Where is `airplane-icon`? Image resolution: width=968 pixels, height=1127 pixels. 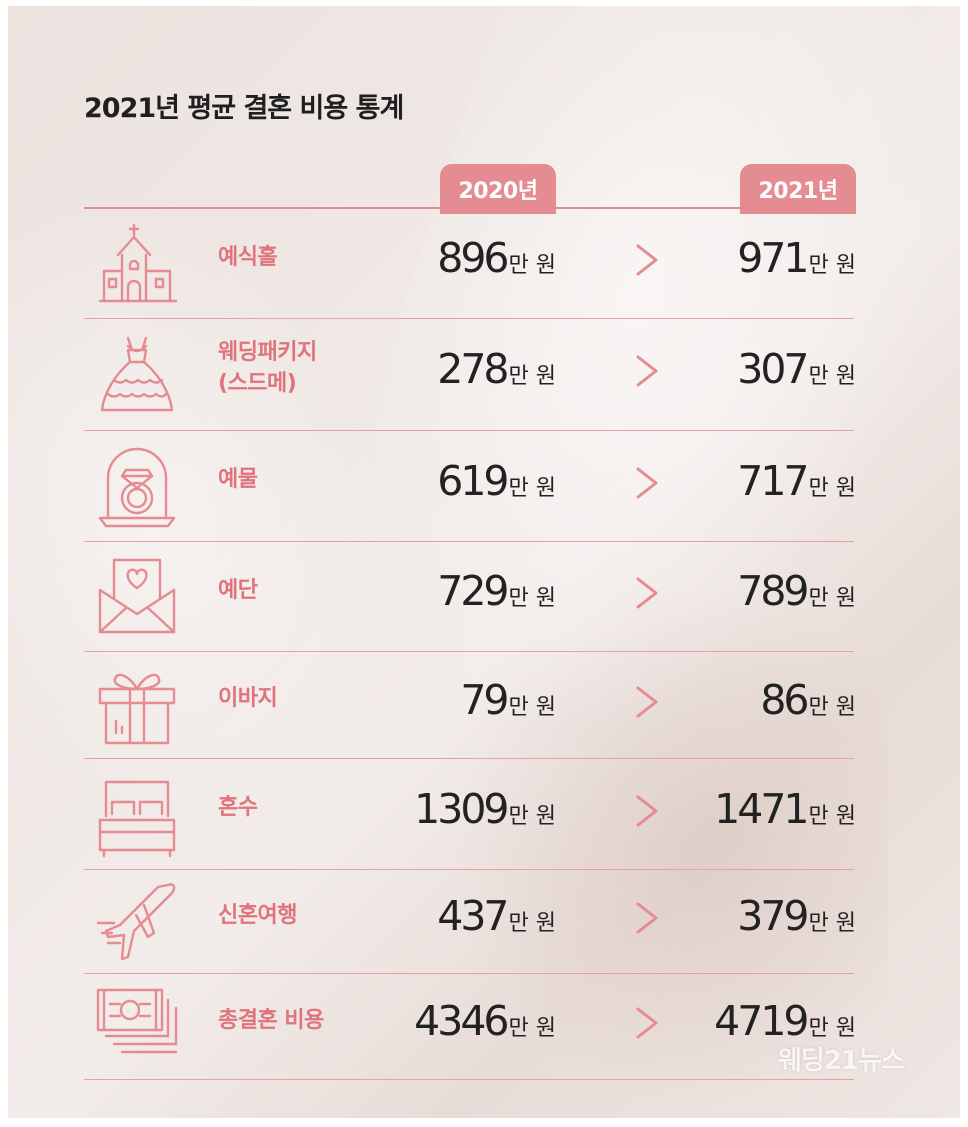 airplane-icon is located at coordinates (137, 922).